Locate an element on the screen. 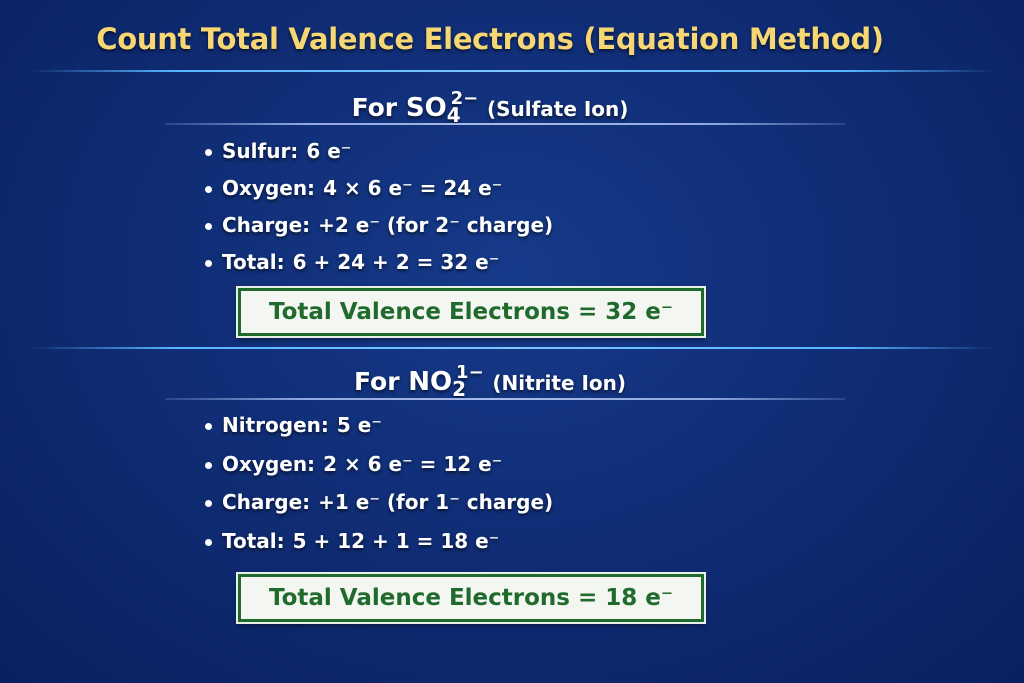 This screenshot has width=1024, height=683. ion-name: (Nitrite Ion) is located at coordinates (559, 383).